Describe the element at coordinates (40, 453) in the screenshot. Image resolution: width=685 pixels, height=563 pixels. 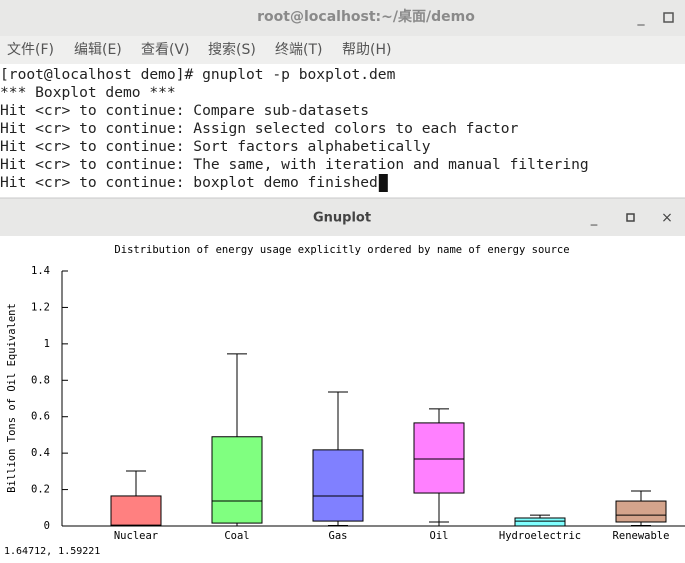
I see `y-tick-label: 0.4` at that location.